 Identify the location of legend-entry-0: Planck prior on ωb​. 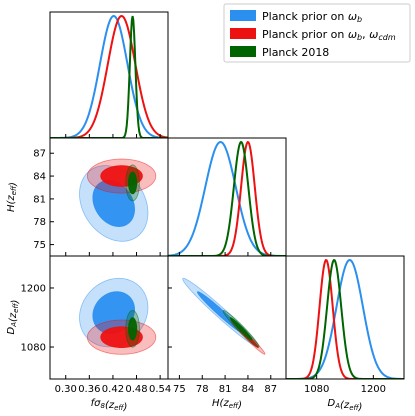
(312, 17).